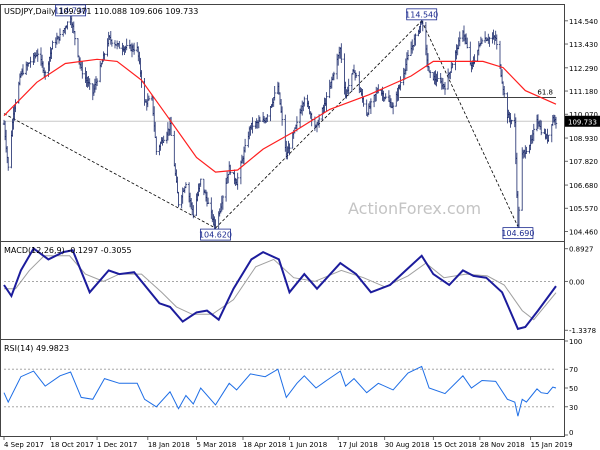  What do you see at coordinates (280, 391) in the screenshot?
I see `rsi-line` at bounding box center [280, 391].